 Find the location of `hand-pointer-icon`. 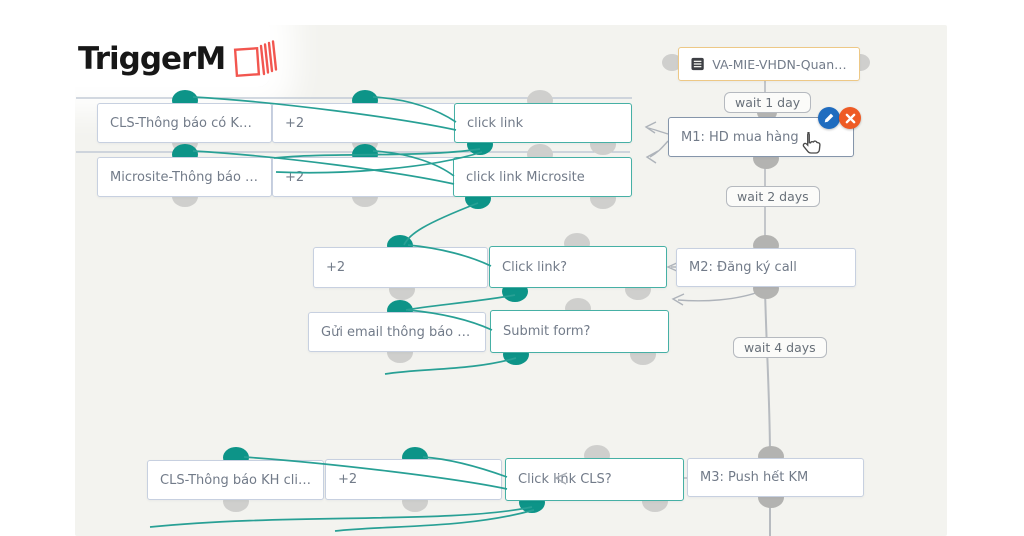

hand-pointer-icon is located at coordinates (810, 147).